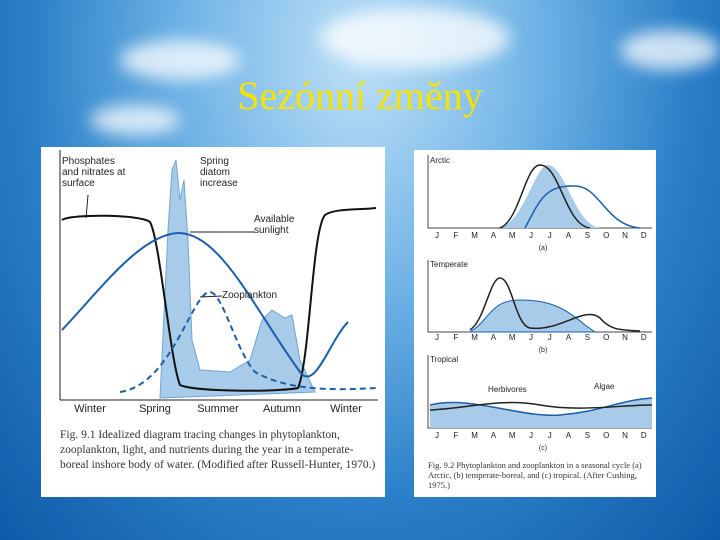 The image size is (720, 540). Describe the element at coordinates (360, 95) in the screenshot. I see `slide-title: Sezónní změny` at that location.